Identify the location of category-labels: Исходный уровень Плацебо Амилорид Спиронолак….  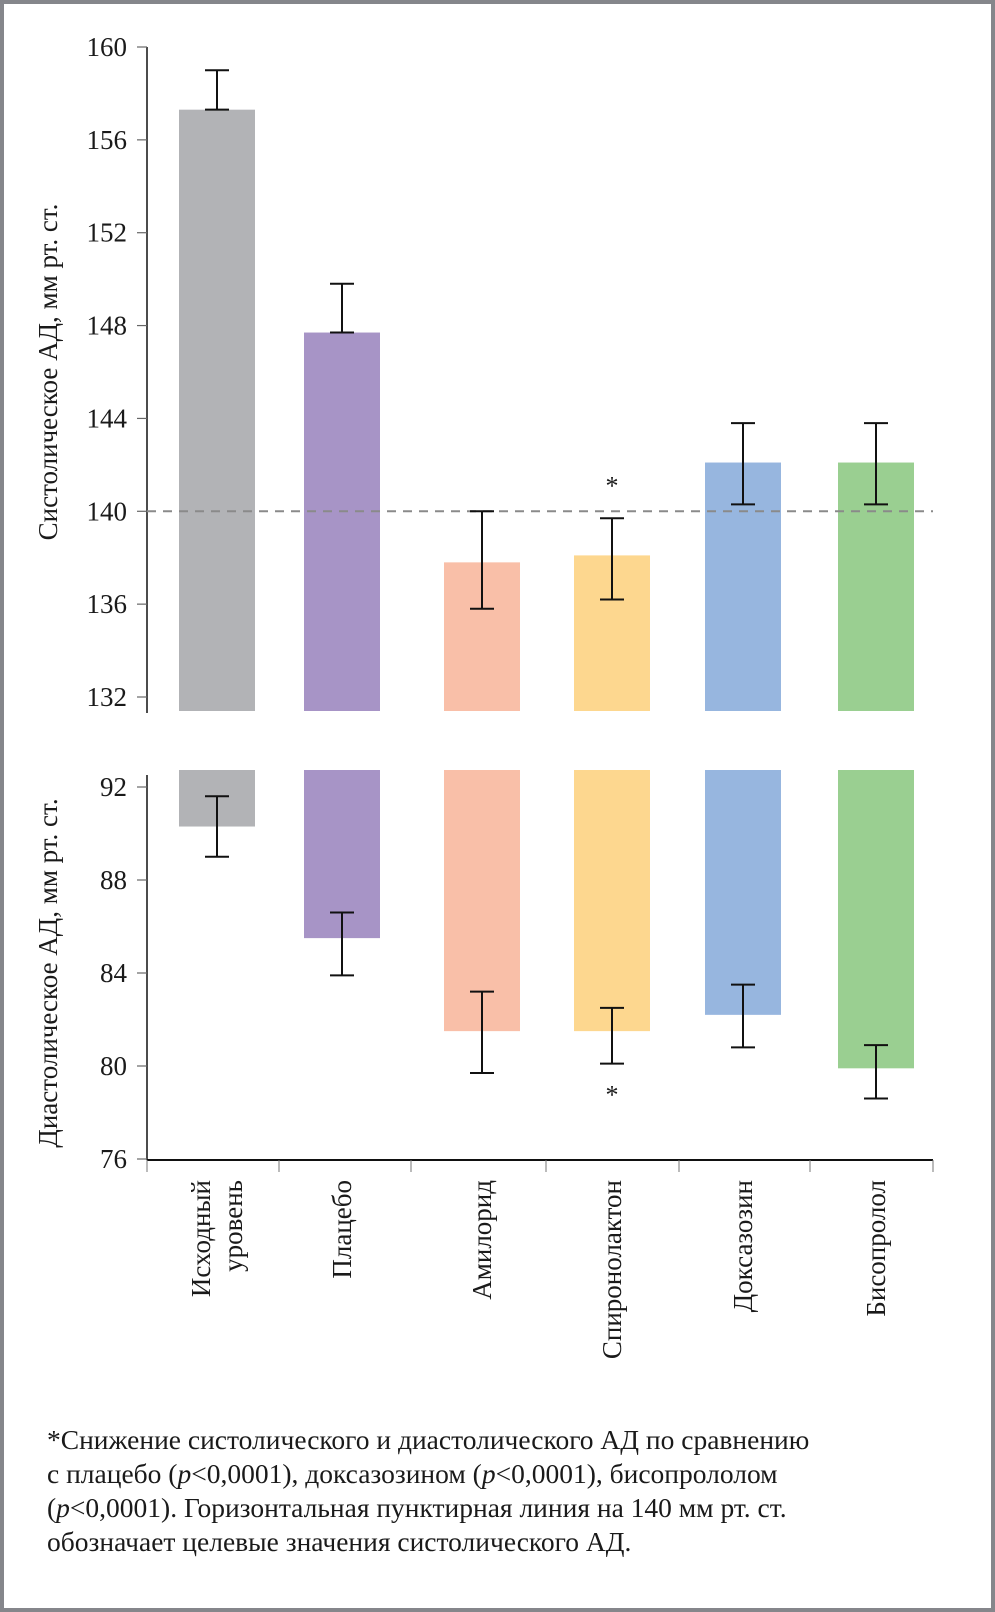
(538, 1269).